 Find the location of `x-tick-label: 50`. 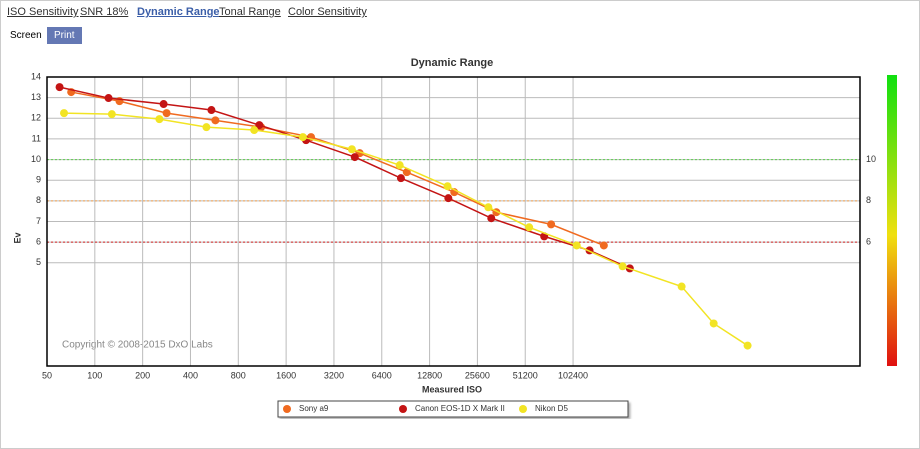

x-tick-label: 50 is located at coordinates (47, 375).